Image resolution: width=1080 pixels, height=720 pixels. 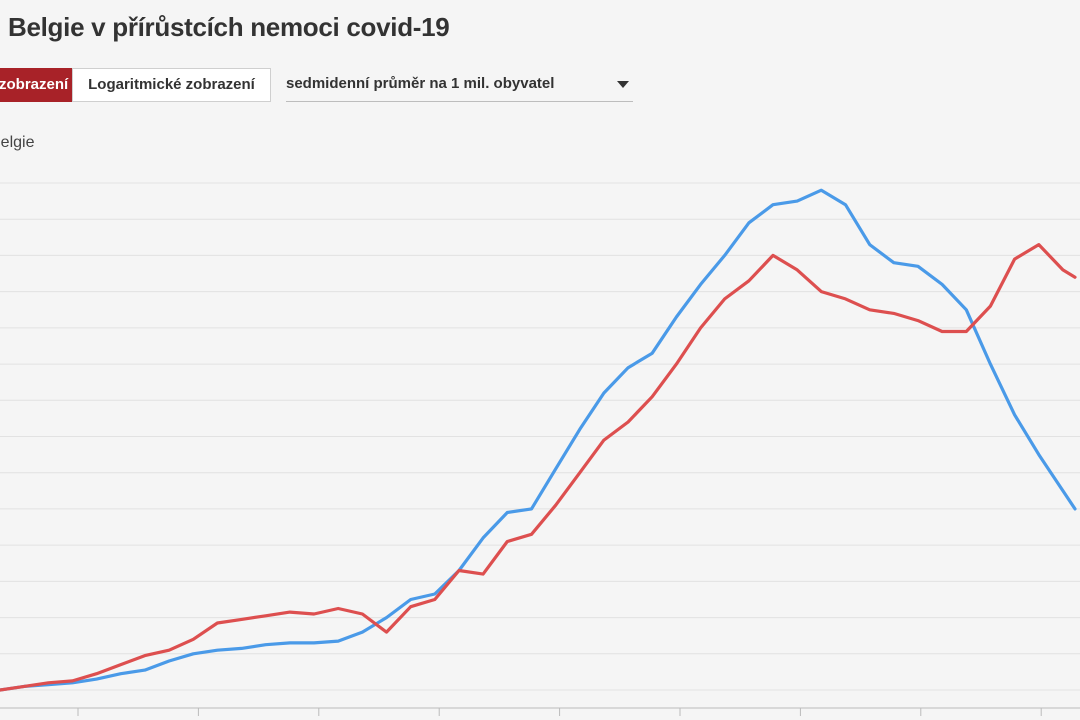 What do you see at coordinates (540, 711) in the screenshot?
I see `x-axis` at bounding box center [540, 711].